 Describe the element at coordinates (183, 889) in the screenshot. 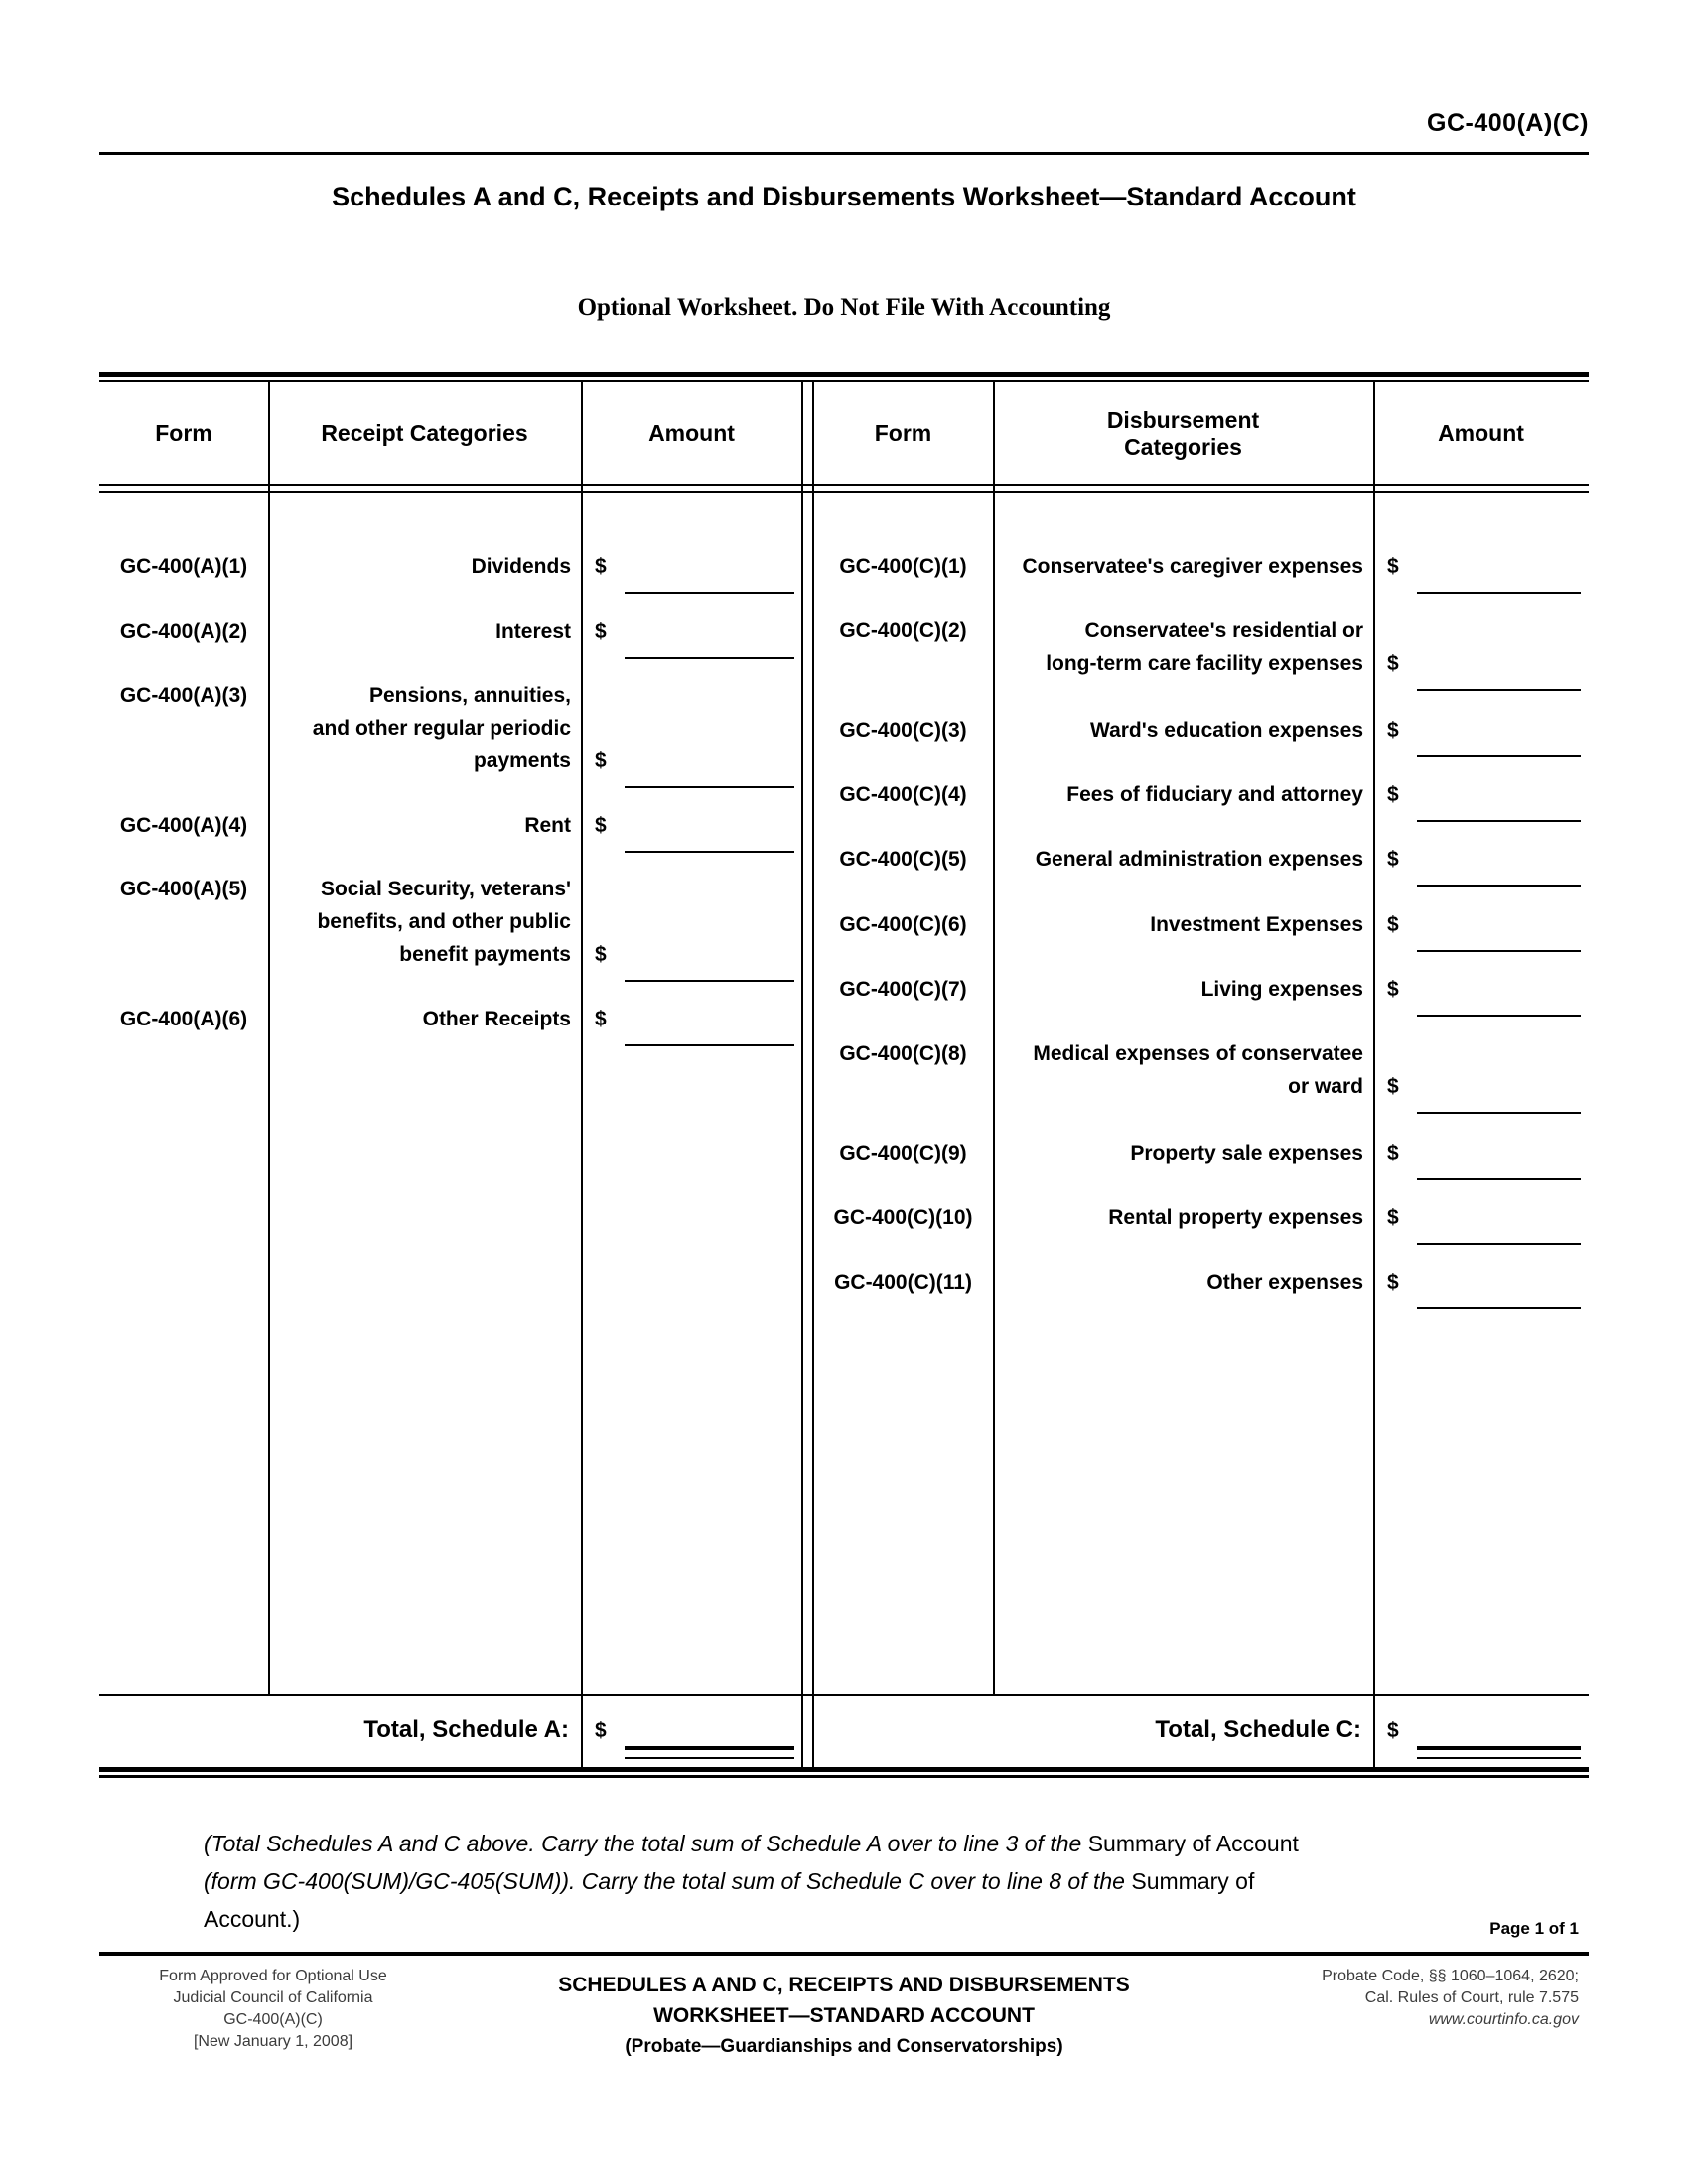

I see `form-code: GC-400(A)(5)` at that location.